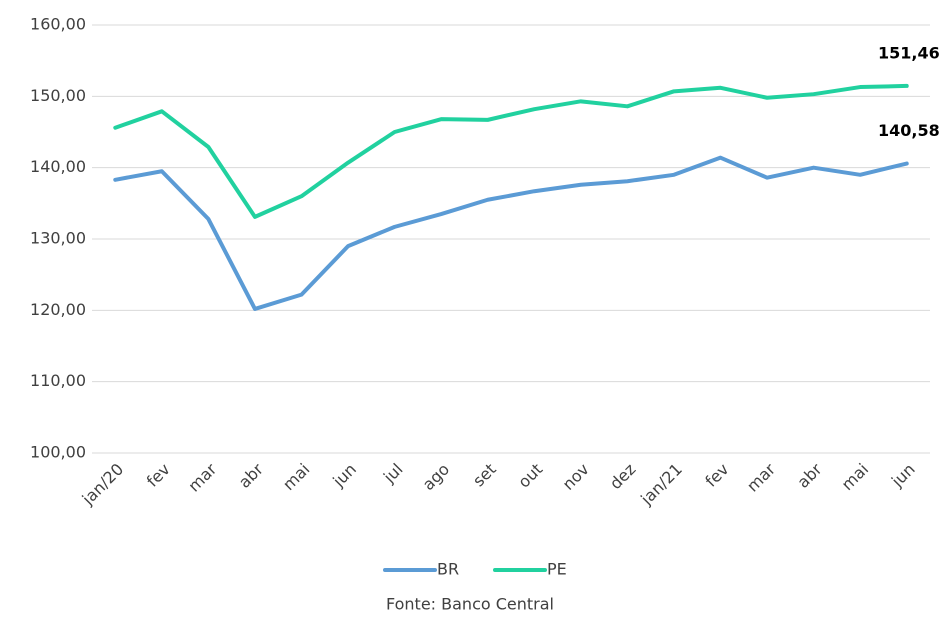 This screenshot has height=620, width=939. Describe the element at coordinates (436, 477) in the screenshot. I see `x-tick-label: ago` at that location.